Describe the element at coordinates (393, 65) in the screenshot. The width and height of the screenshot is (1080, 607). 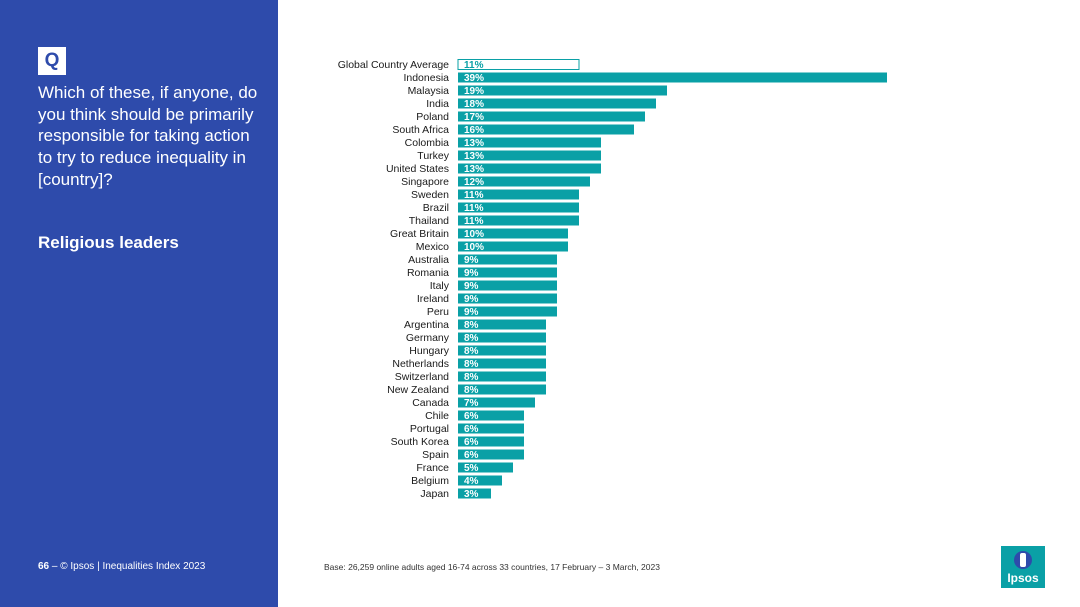
I see `category-label: Global Country Average` at that location.